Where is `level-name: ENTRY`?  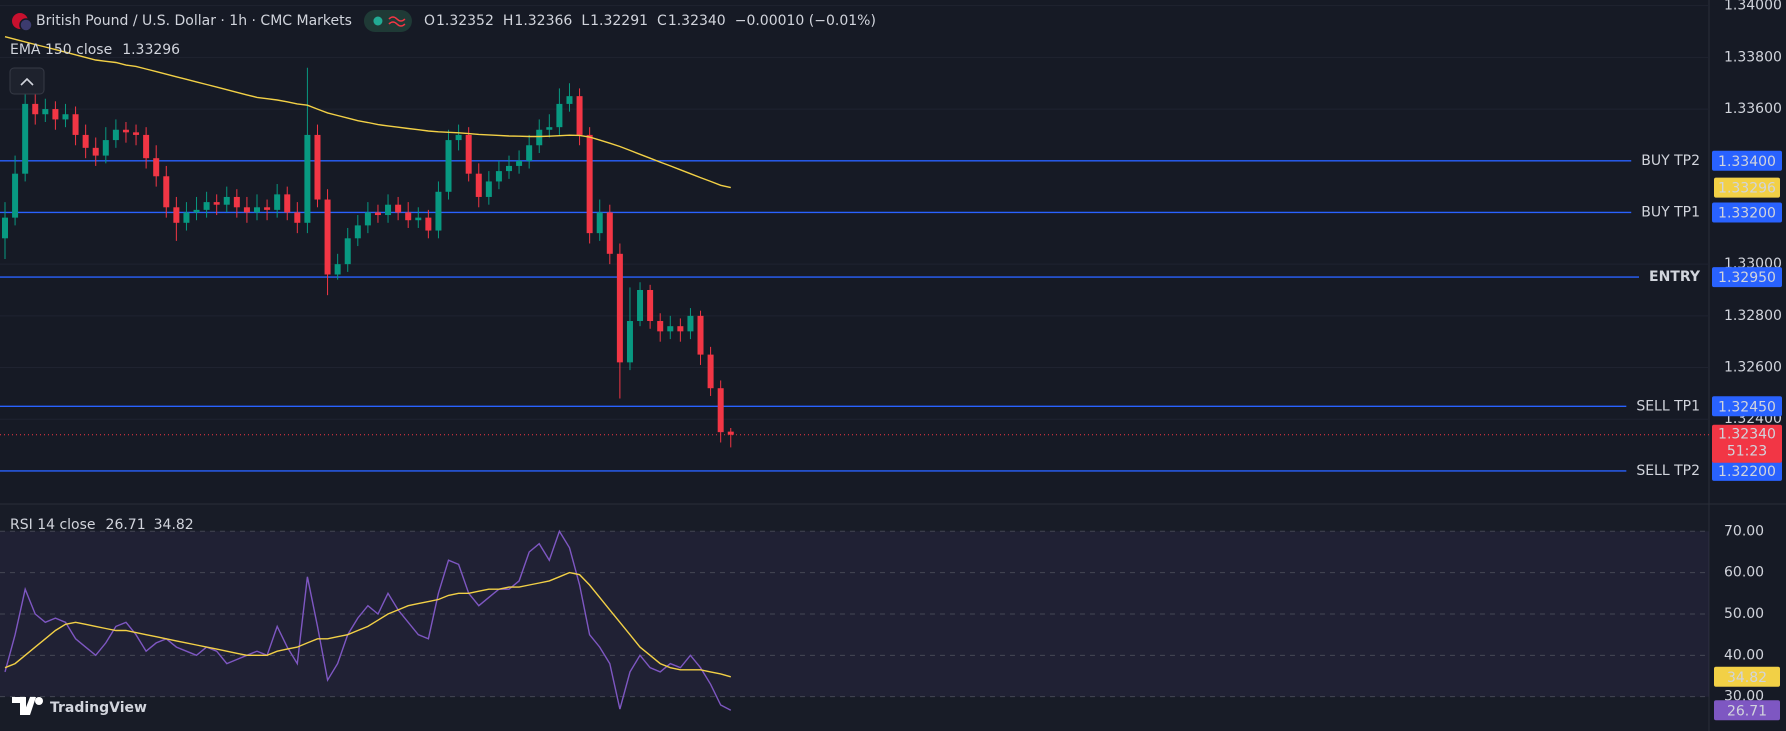 level-name: ENTRY is located at coordinates (1675, 277).